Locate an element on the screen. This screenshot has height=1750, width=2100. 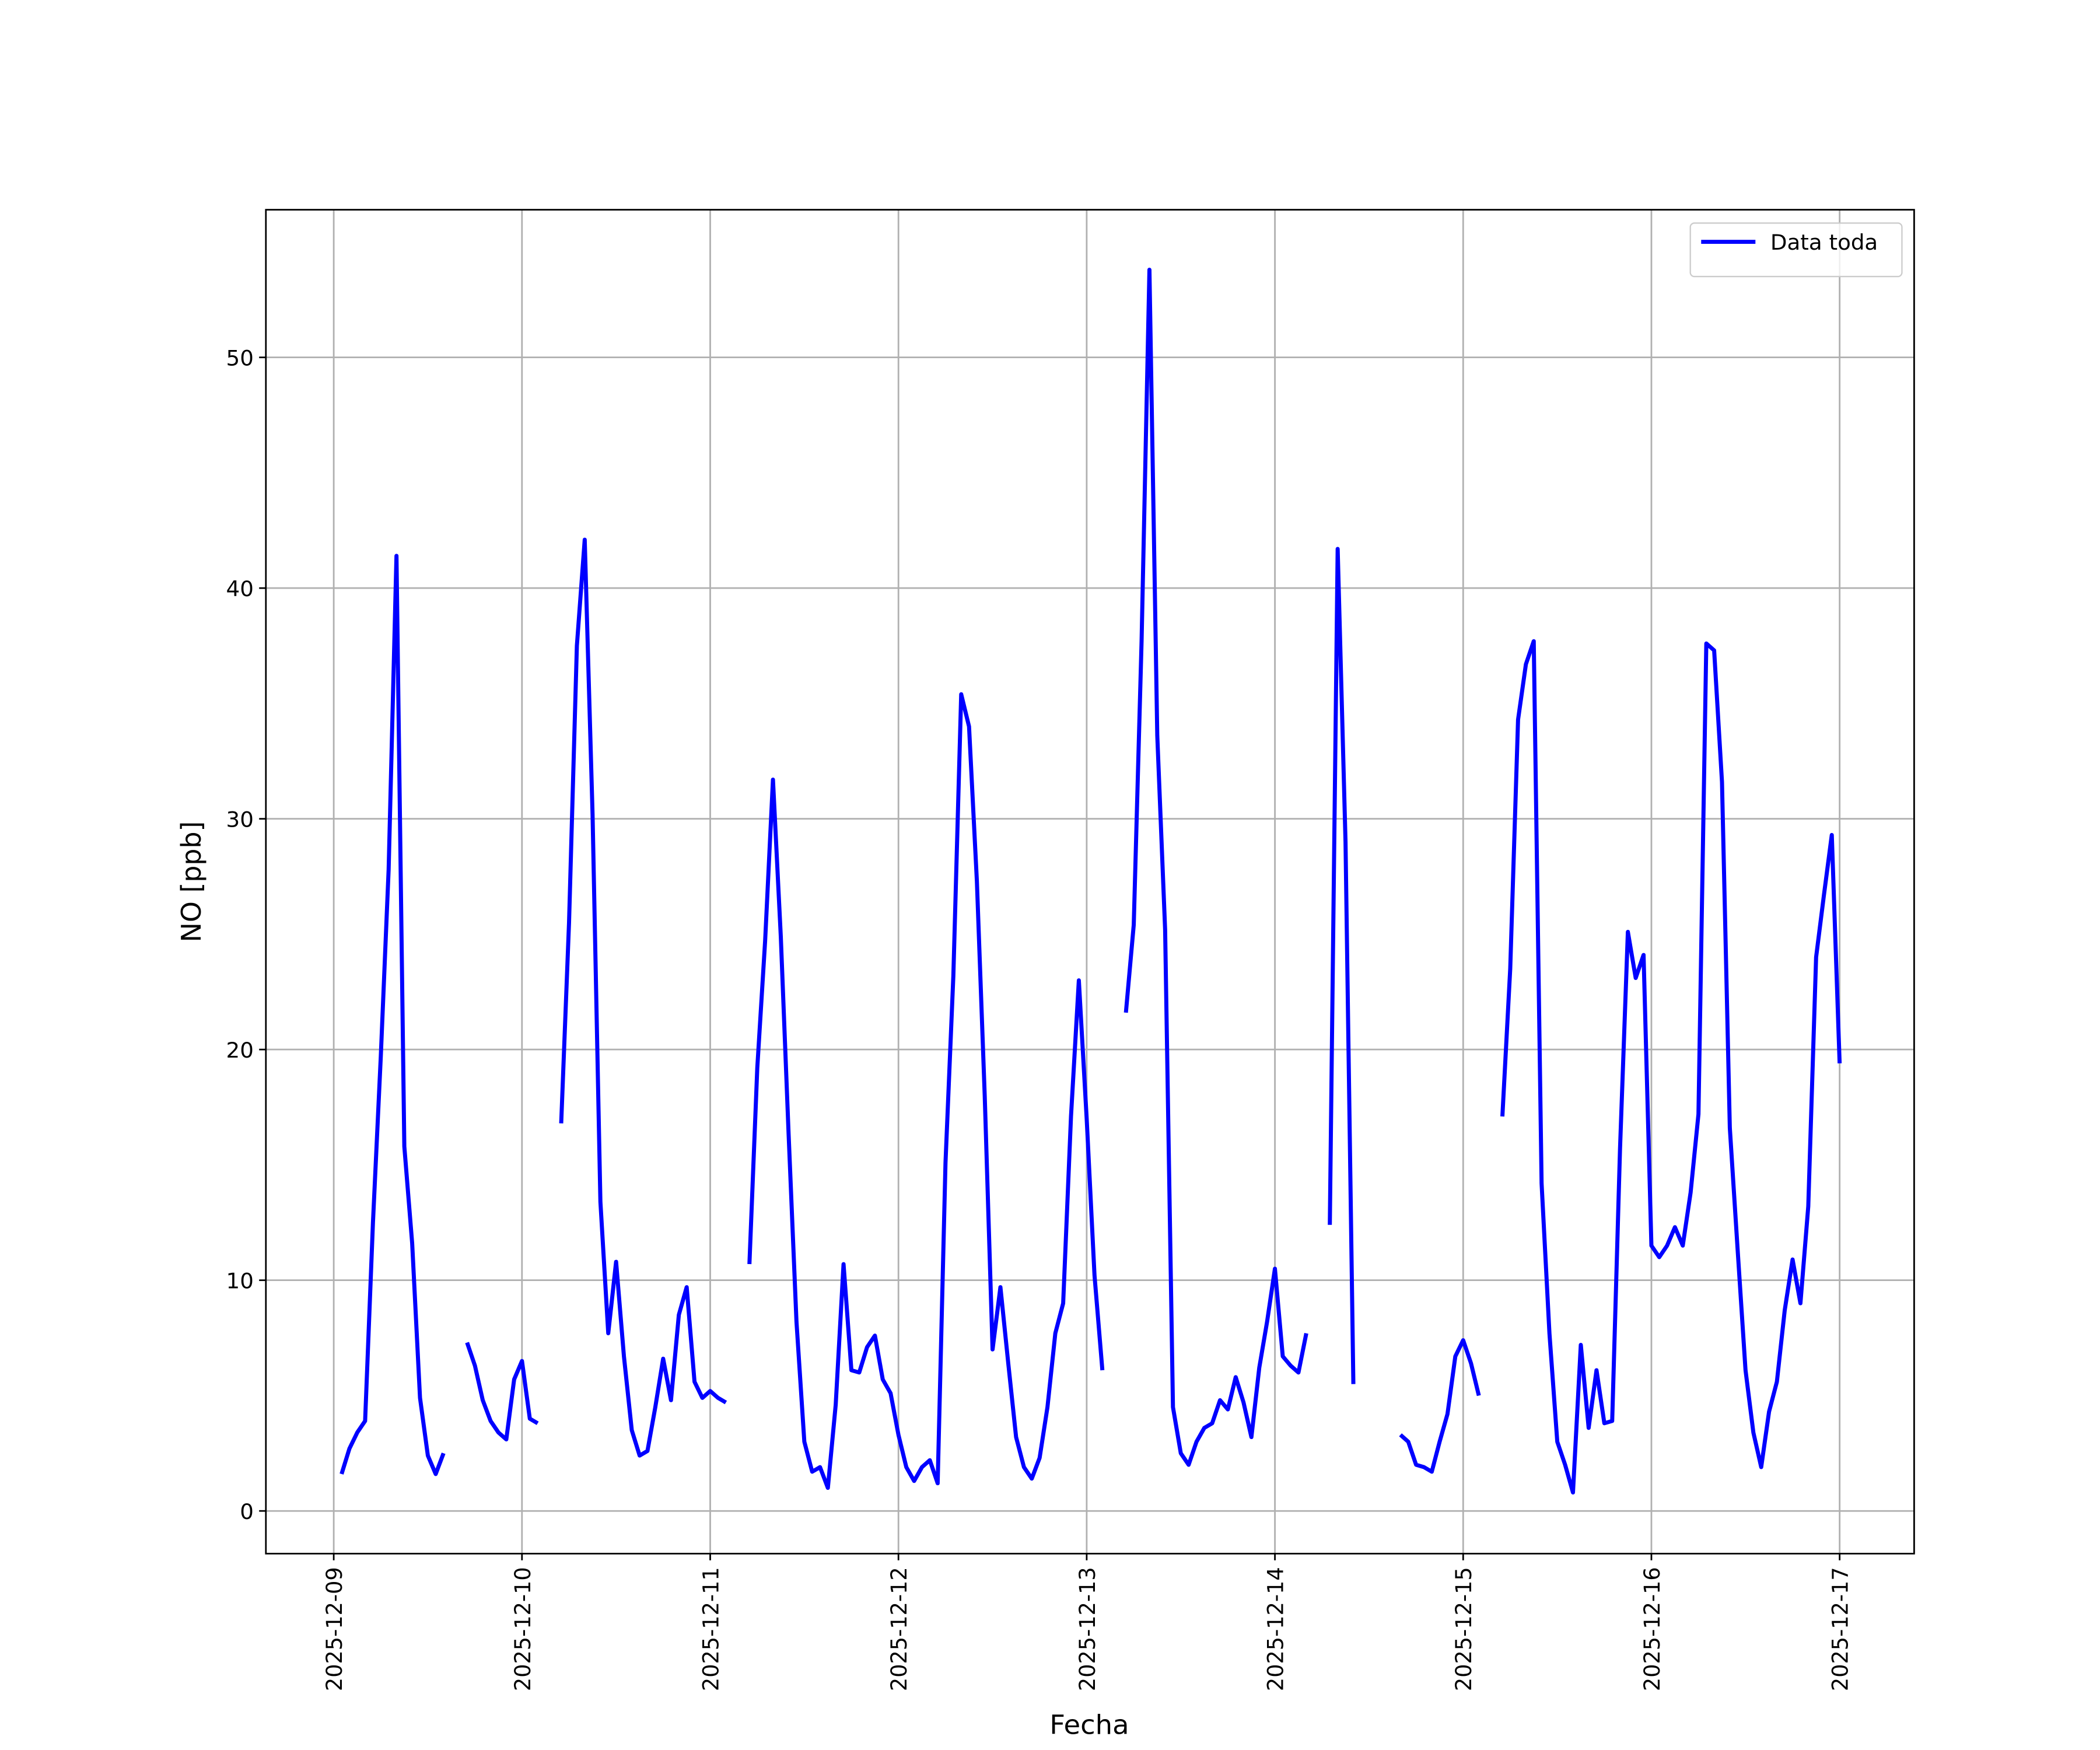
x-tick-label: 2025-12-11 is located at coordinates (710, 1629).